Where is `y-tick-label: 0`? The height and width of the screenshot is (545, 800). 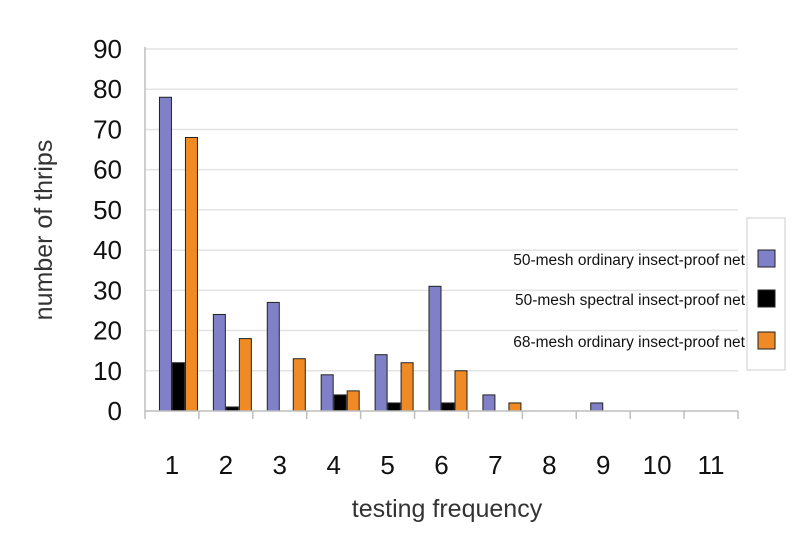
y-tick-label: 0 is located at coordinates (115, 411).